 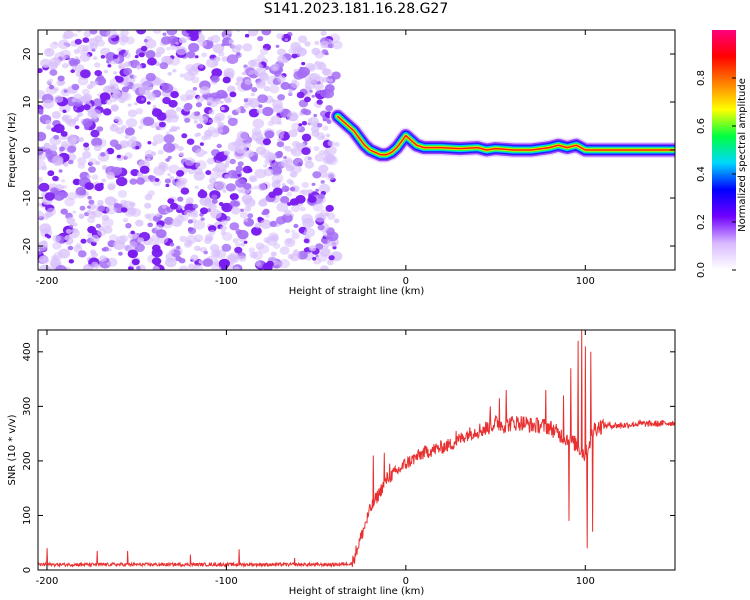 I want to click on x-tick-label: -200, so click(x=47, y=581).